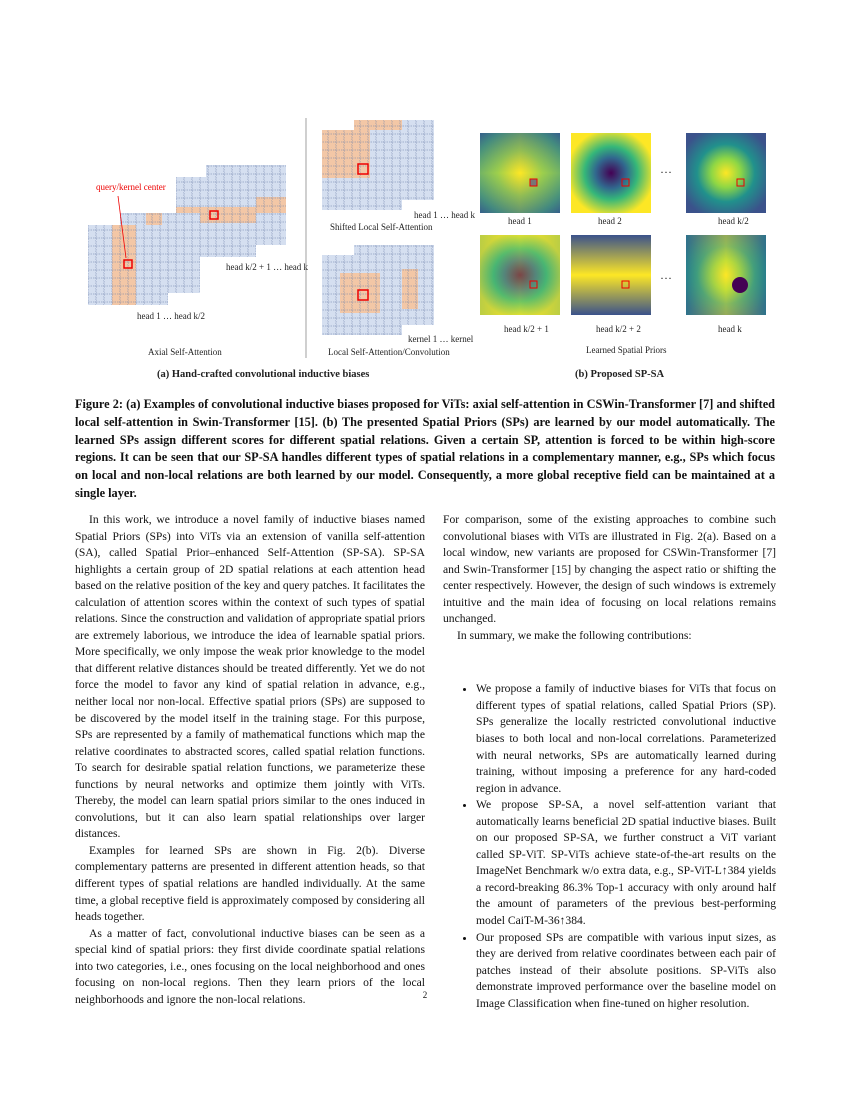 This screenshot has height=1100, width=850. Describe the element at coordinates (526, 329) in the screenshot. I see `head-label: head k/2 + 1` at that location.